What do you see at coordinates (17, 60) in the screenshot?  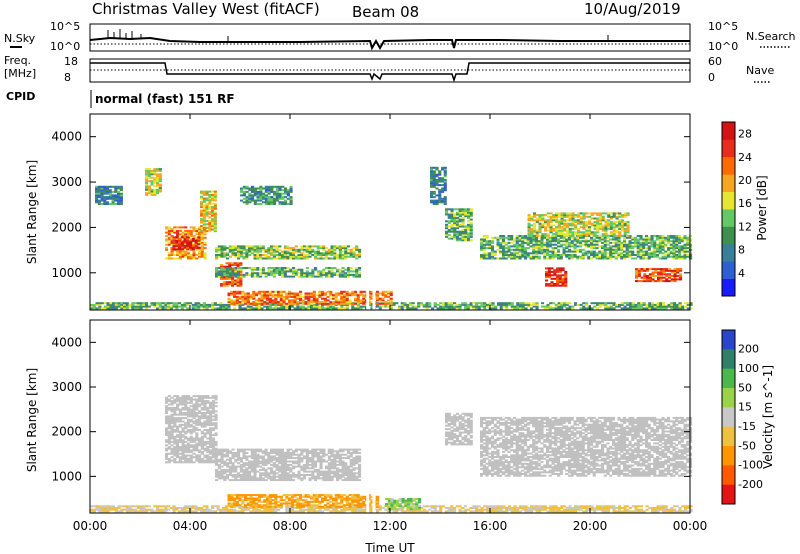 I see `freq-label-1: Freq.` at bounding box center [17, 60].